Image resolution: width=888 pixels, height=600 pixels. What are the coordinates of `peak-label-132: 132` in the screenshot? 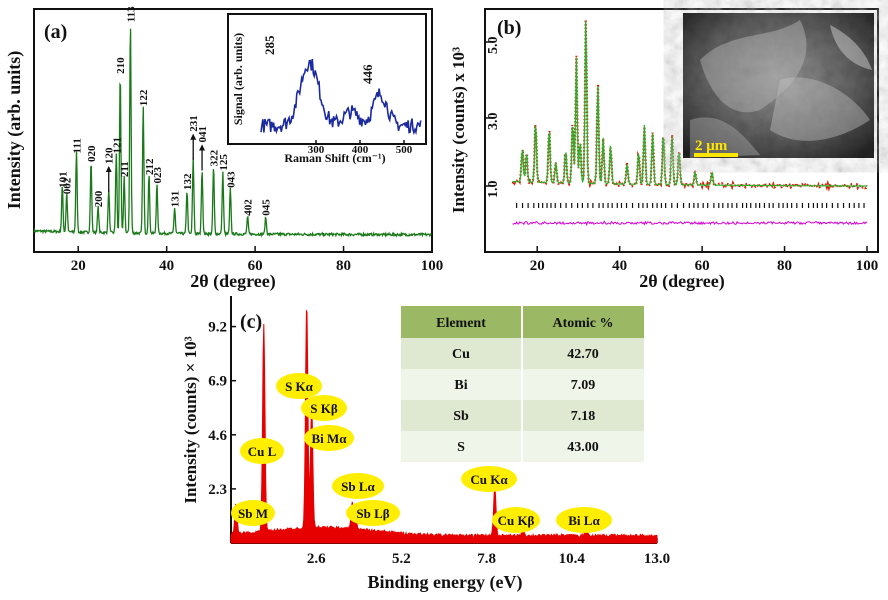 It's located at (188, 181).